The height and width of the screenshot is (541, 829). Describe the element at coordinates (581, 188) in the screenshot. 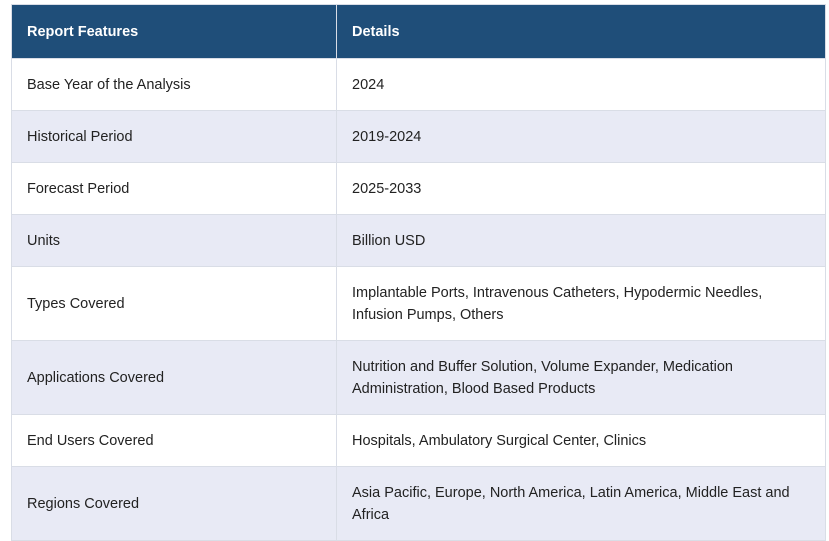

I see `details-cell: 2025-2033` at that location.